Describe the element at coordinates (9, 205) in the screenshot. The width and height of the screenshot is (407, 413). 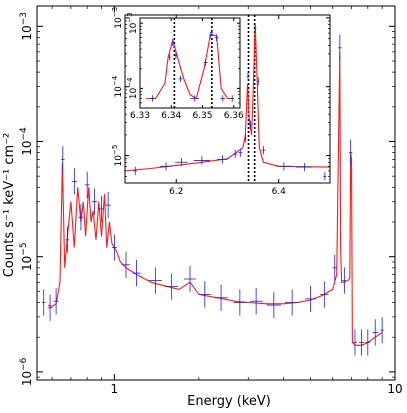
I see `y-axis-label: Counts s⁻¹ keV⁻¹ cm⁻²` at that location.